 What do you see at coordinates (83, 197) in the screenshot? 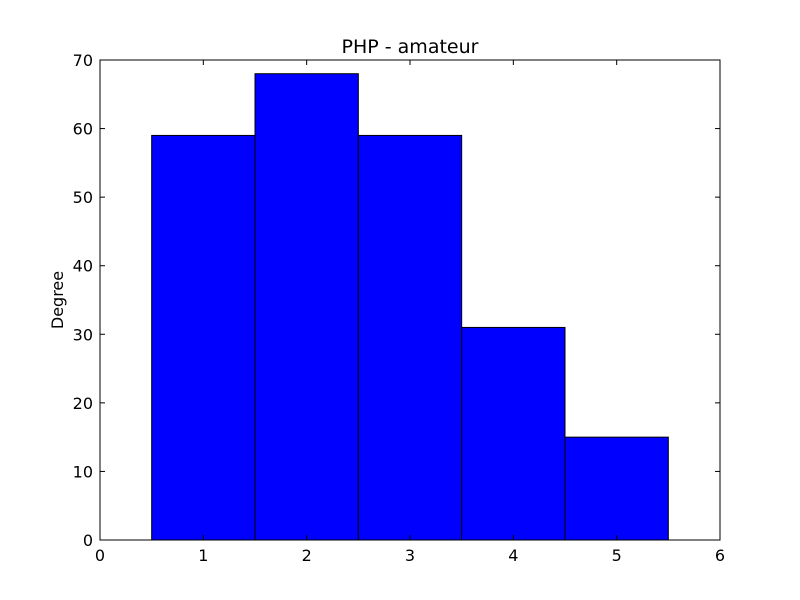
I see `y-tick-label: 50` at bounding box center [83, 197].